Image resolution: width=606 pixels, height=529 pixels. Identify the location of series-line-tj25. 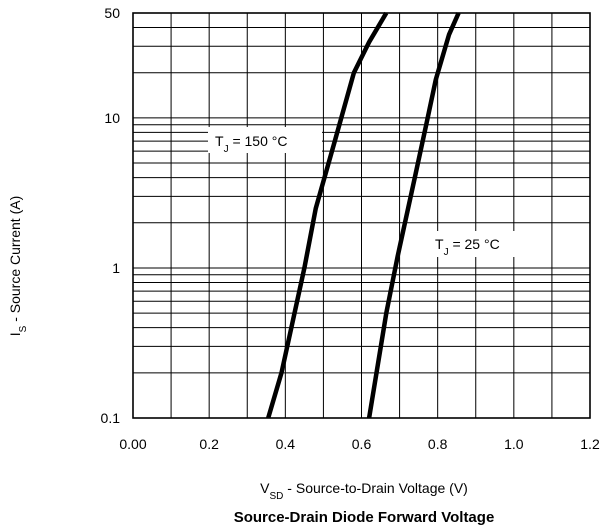
(413, 215).